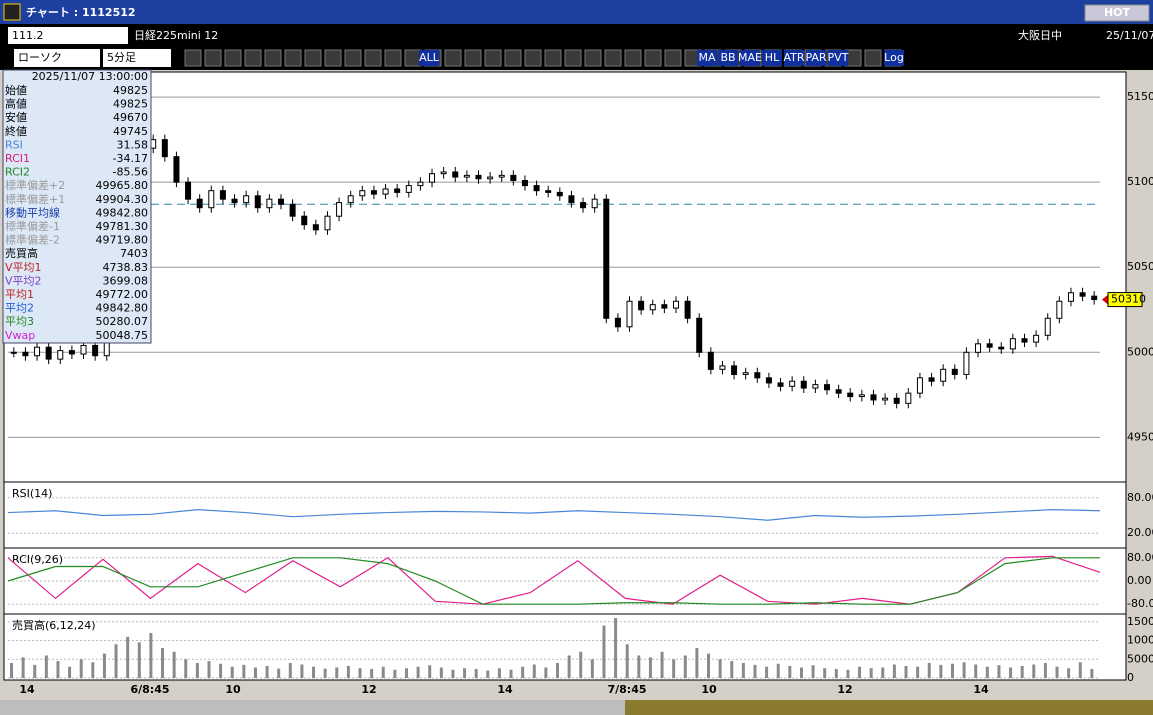  What do you see at coordinates (626, 689) in the screenshot?
I see `x-tick-label: 7/8:45` at bounding box center [626, 689].